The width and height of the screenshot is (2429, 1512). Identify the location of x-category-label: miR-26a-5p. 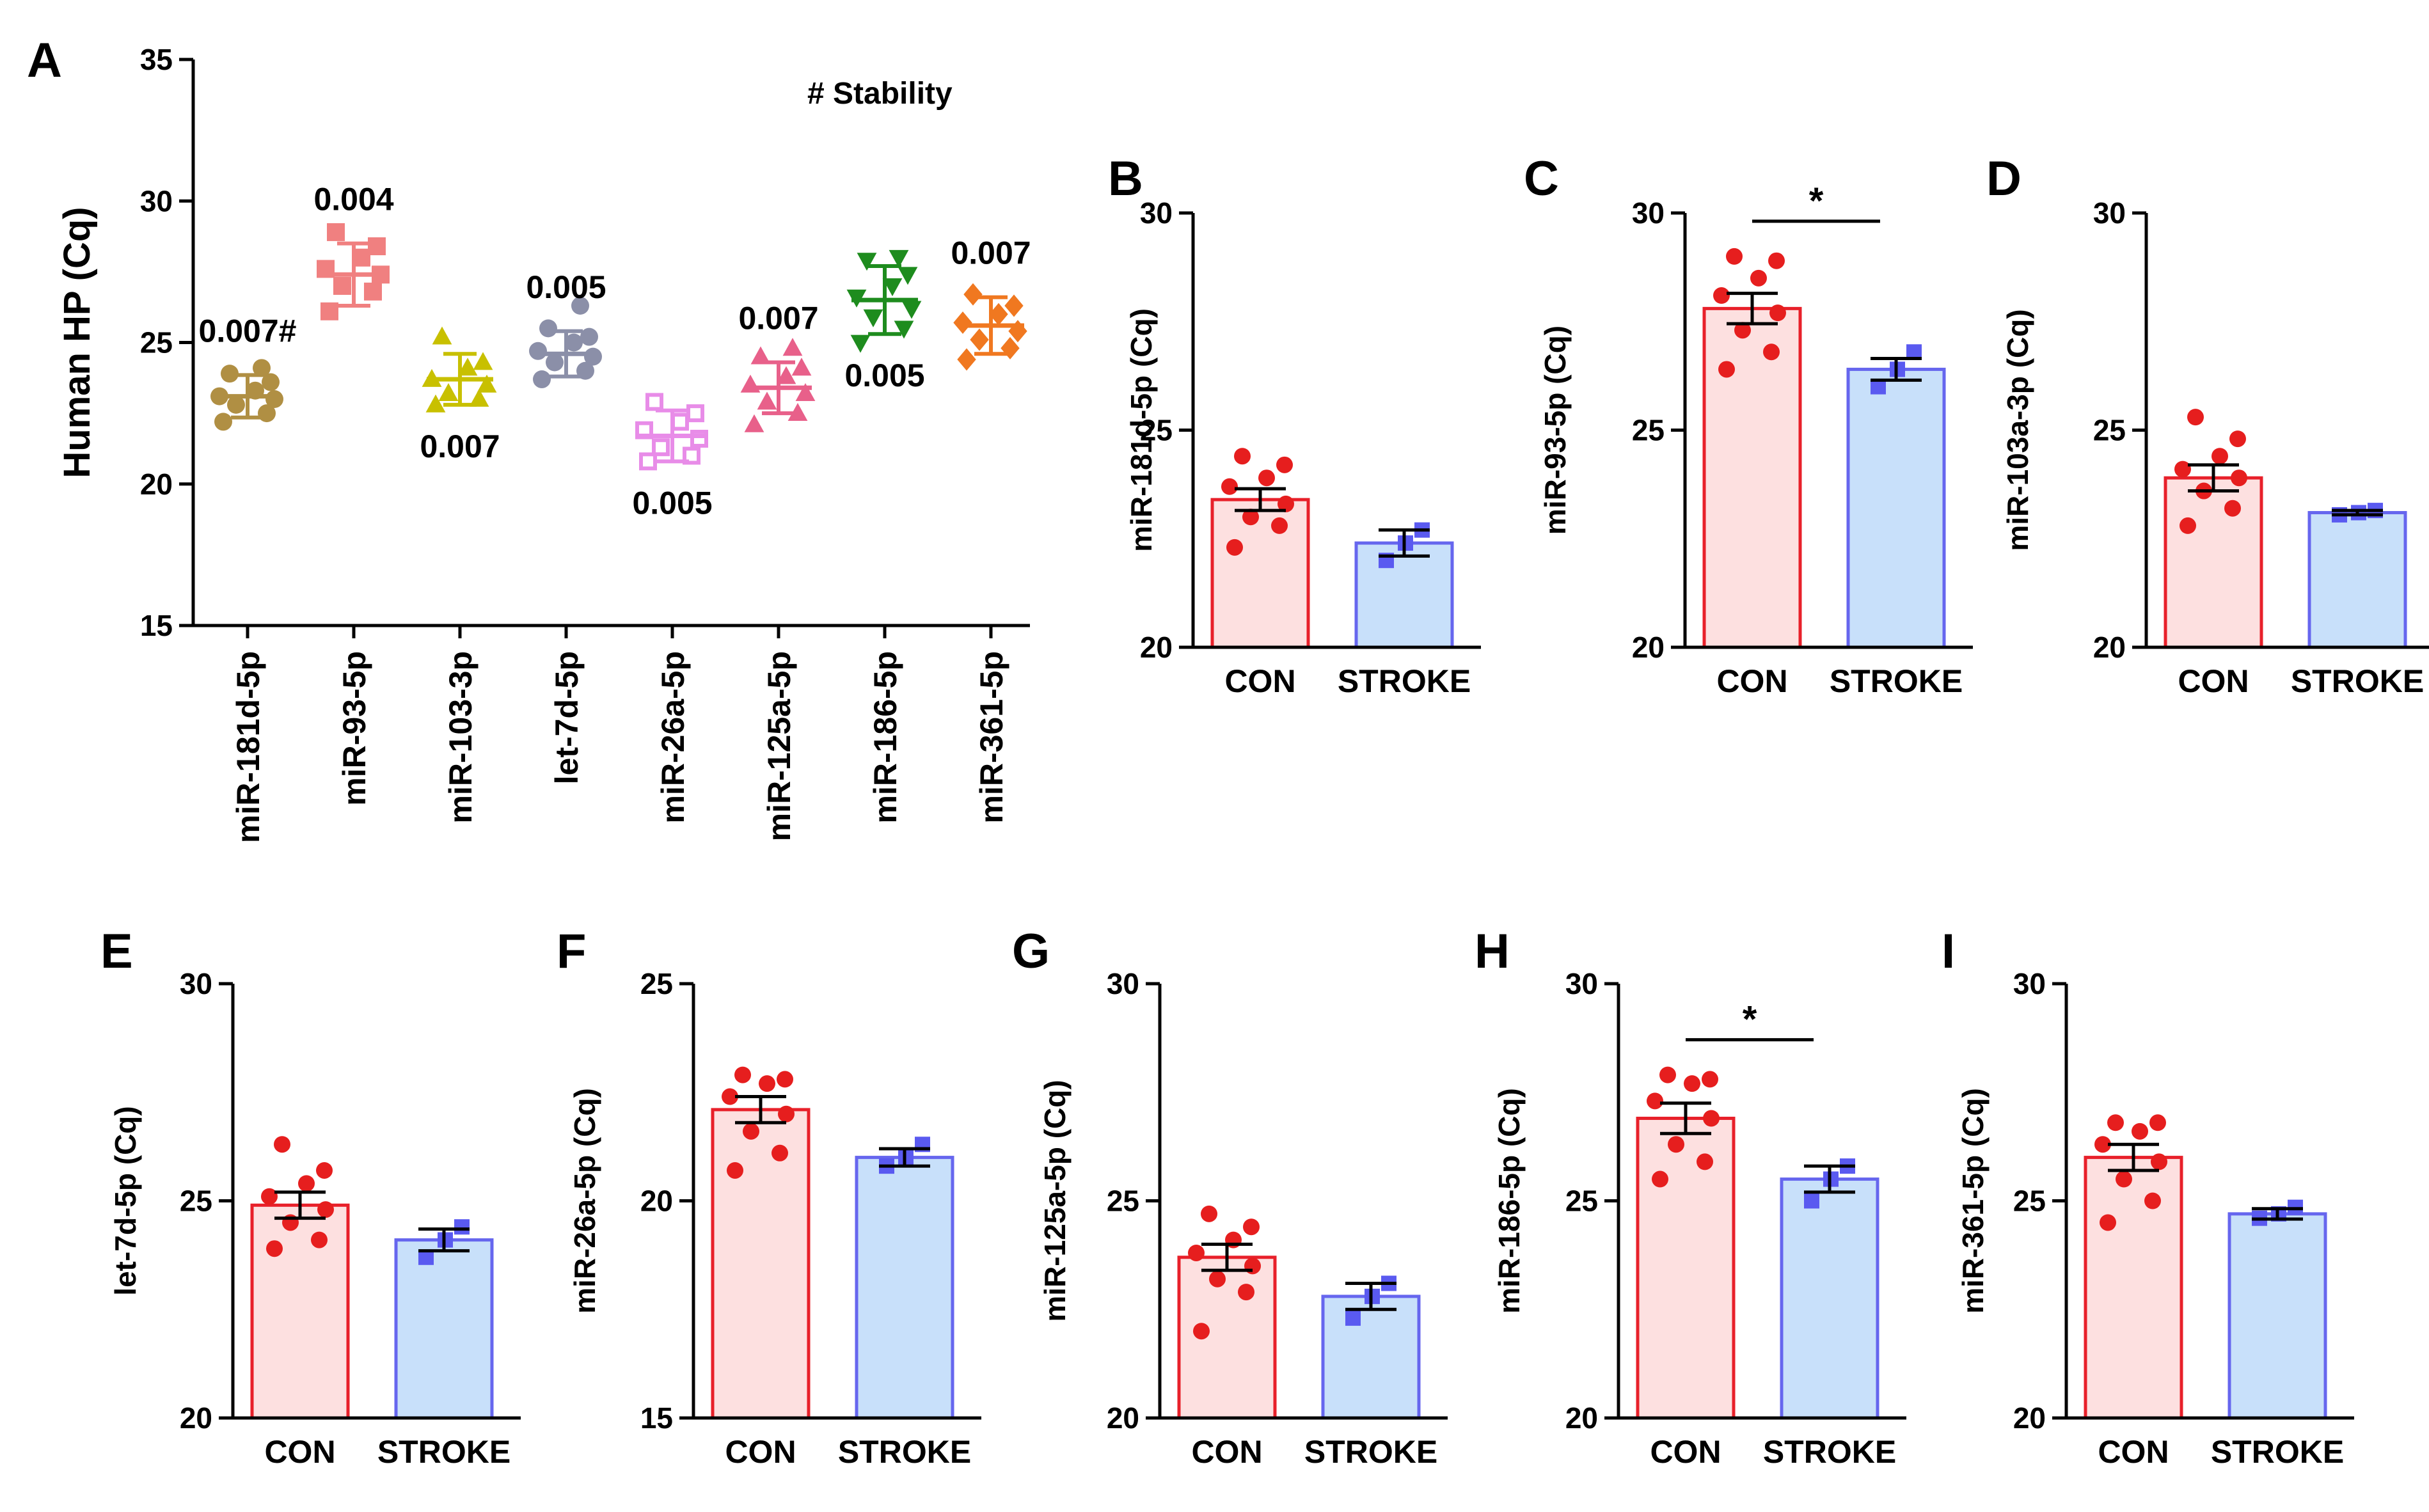
(673, 738).